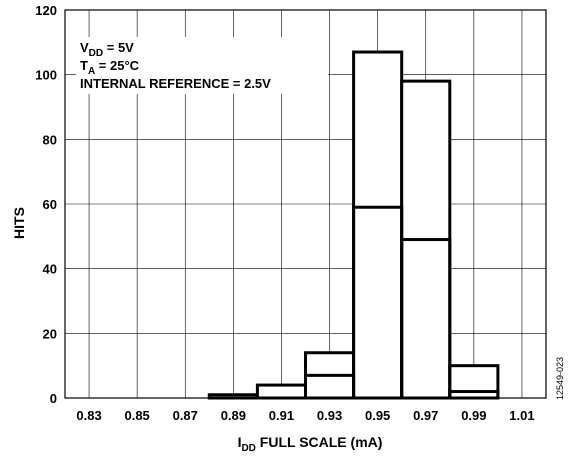  I want to click on annotation-background, so click(202, 65).